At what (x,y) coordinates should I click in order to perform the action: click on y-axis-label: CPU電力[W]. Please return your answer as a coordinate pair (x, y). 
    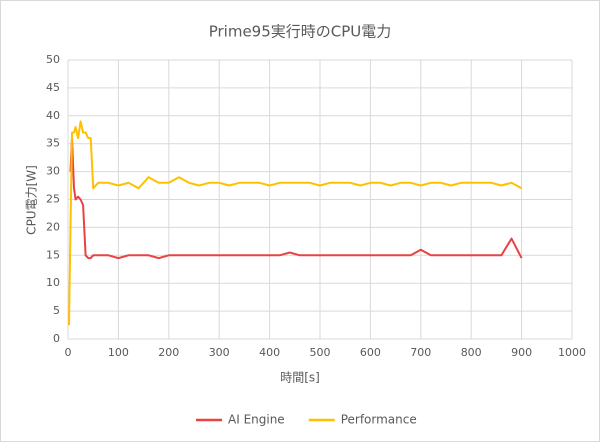
    Looking at the image, I should click on (32, 200).